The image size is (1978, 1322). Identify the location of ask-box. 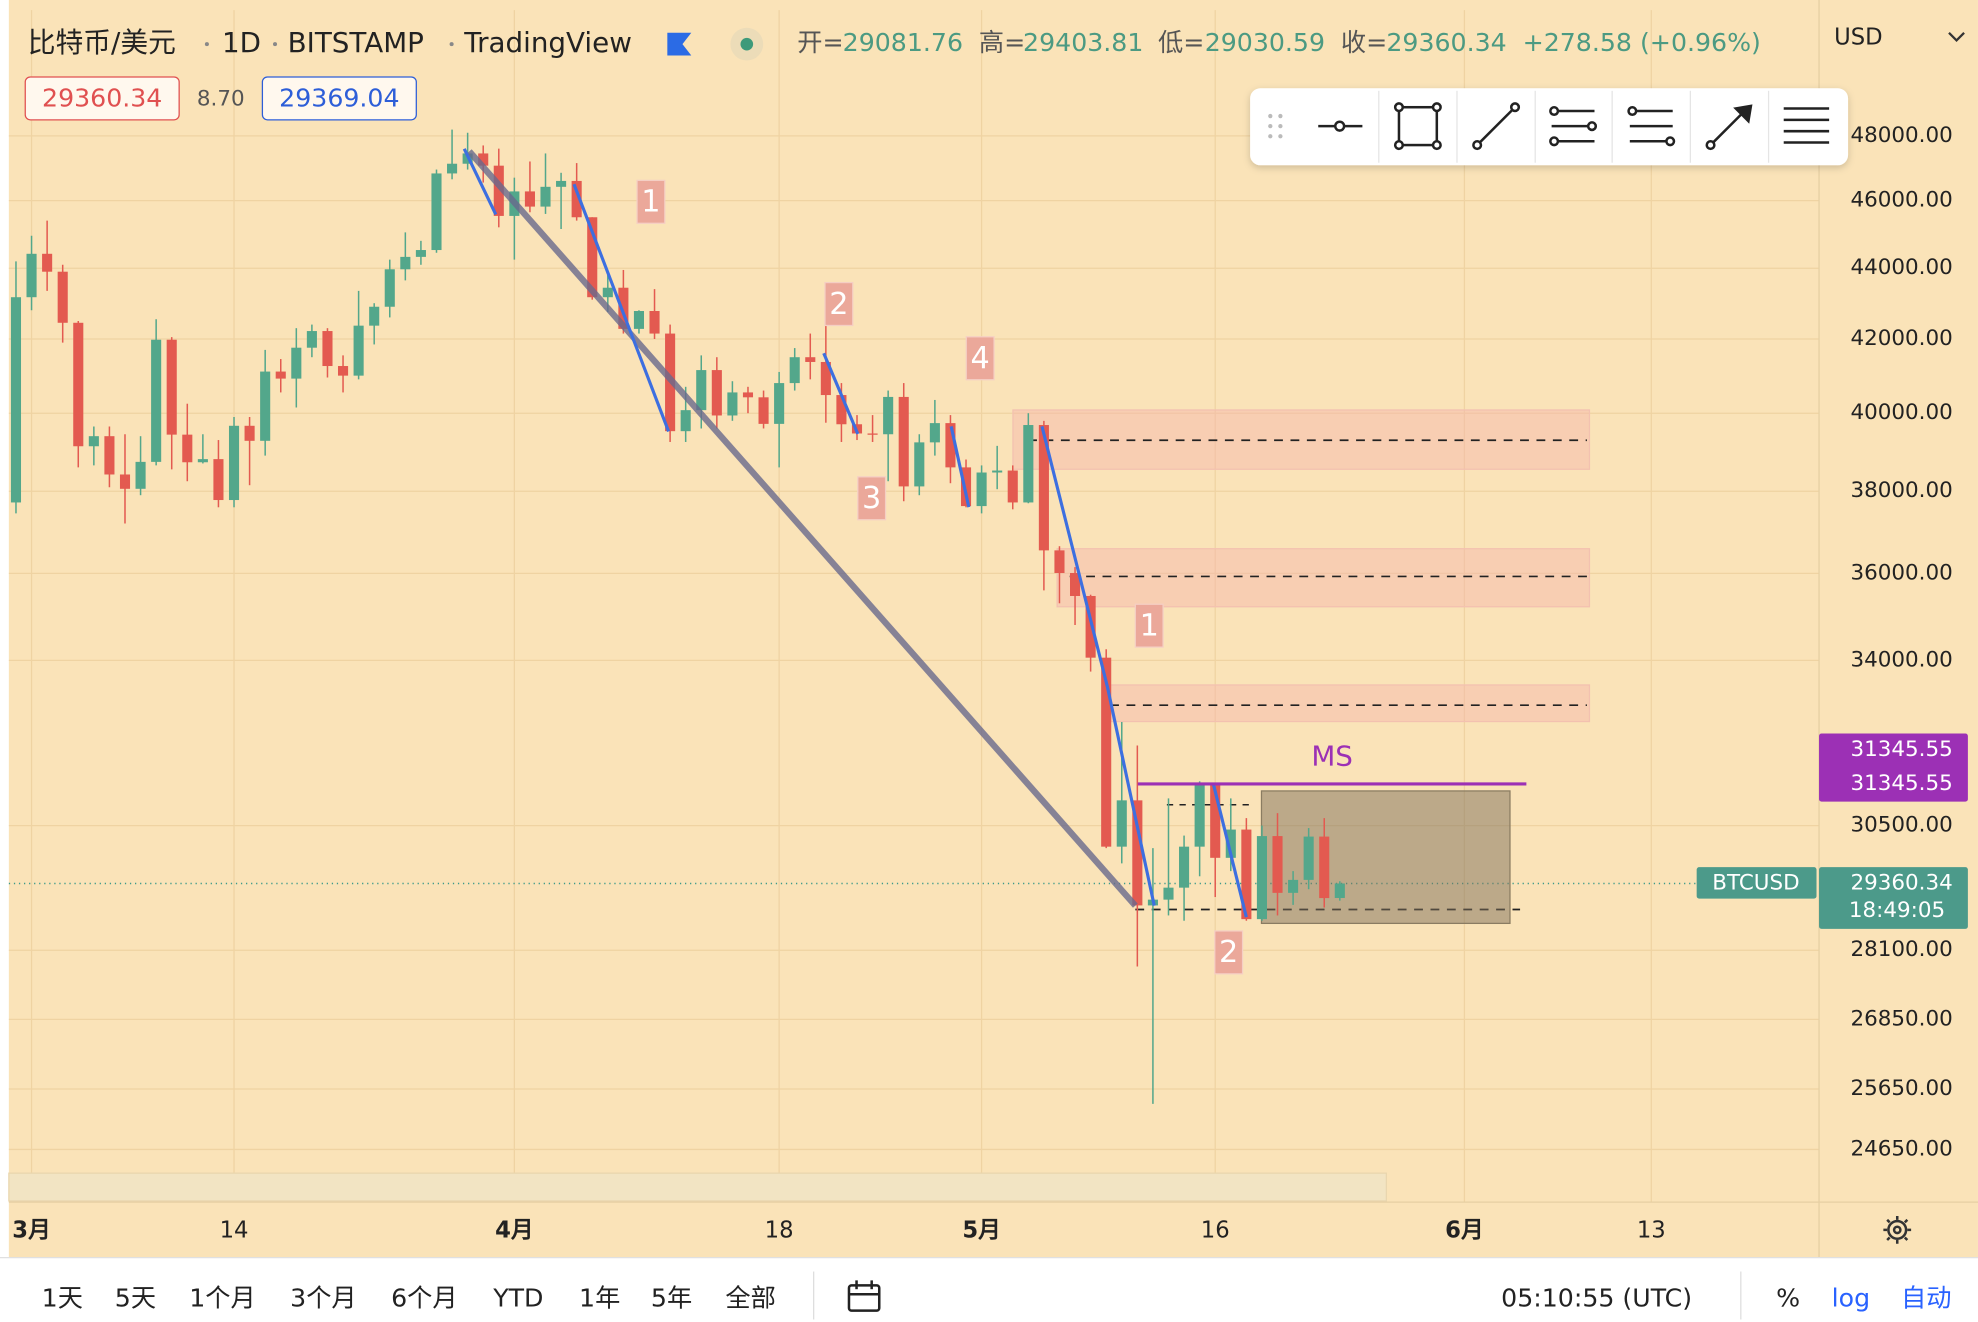
(339, 98).